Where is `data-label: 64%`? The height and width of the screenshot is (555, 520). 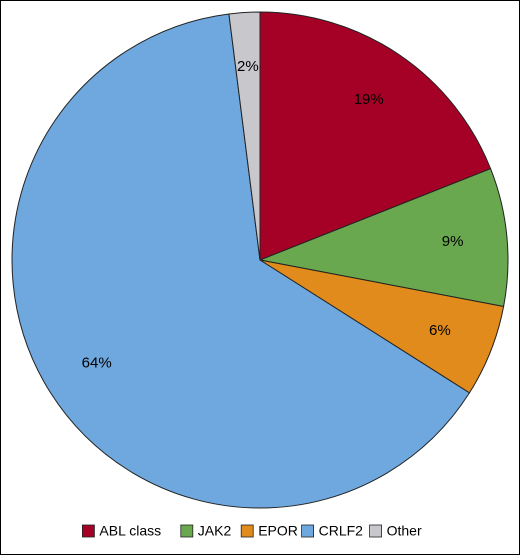
data-label: 64% is located at coordinates (97, 363).